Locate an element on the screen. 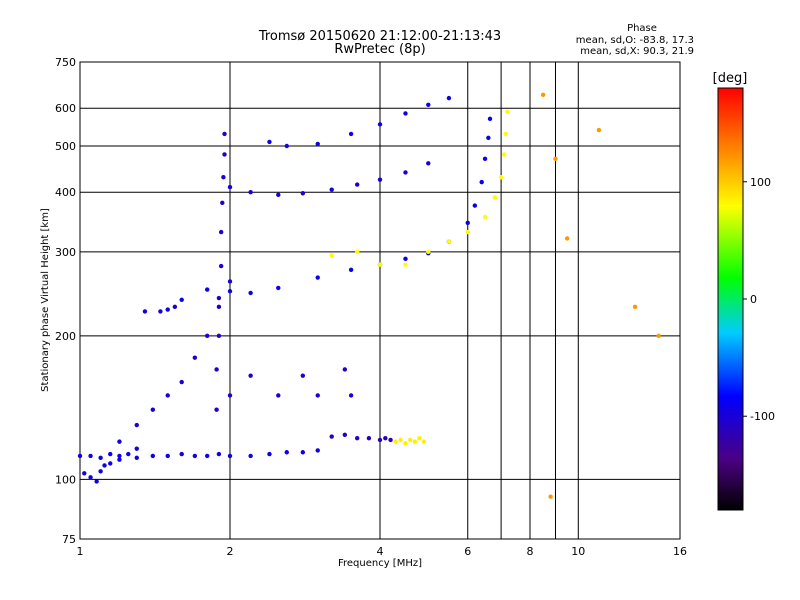 This screenshot has width=800, height=600. colorbar-tick-label-0: 100 is located at coordinates (760, 182).